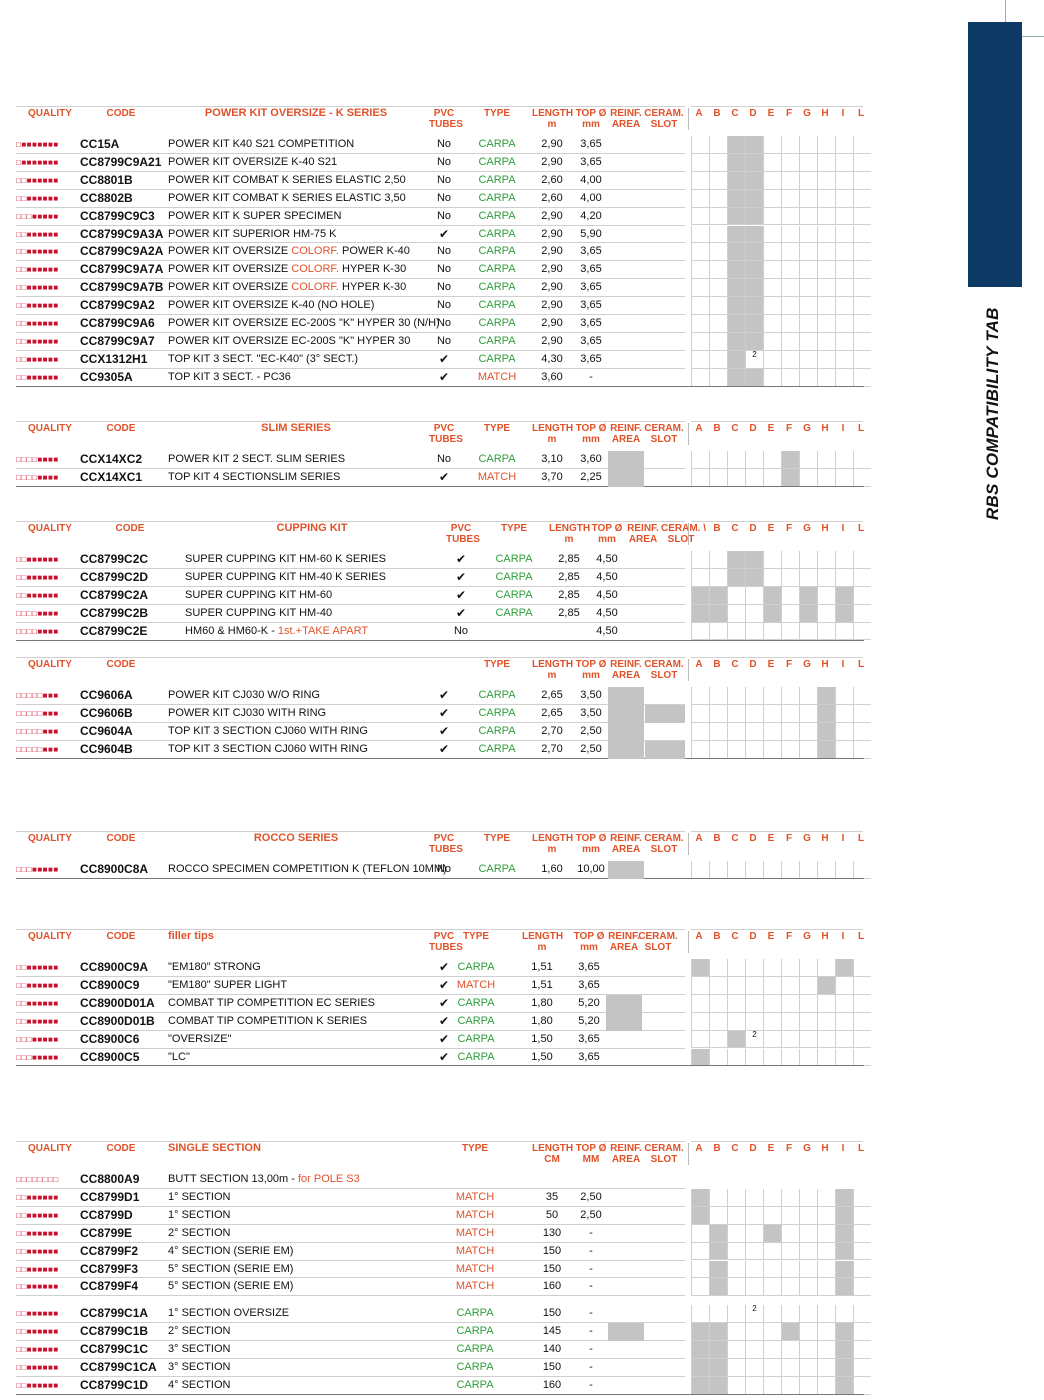  What do you see at coordinates (777, 929) in the screenshot?
I see `header-rule` at bounding box center [777, 929].